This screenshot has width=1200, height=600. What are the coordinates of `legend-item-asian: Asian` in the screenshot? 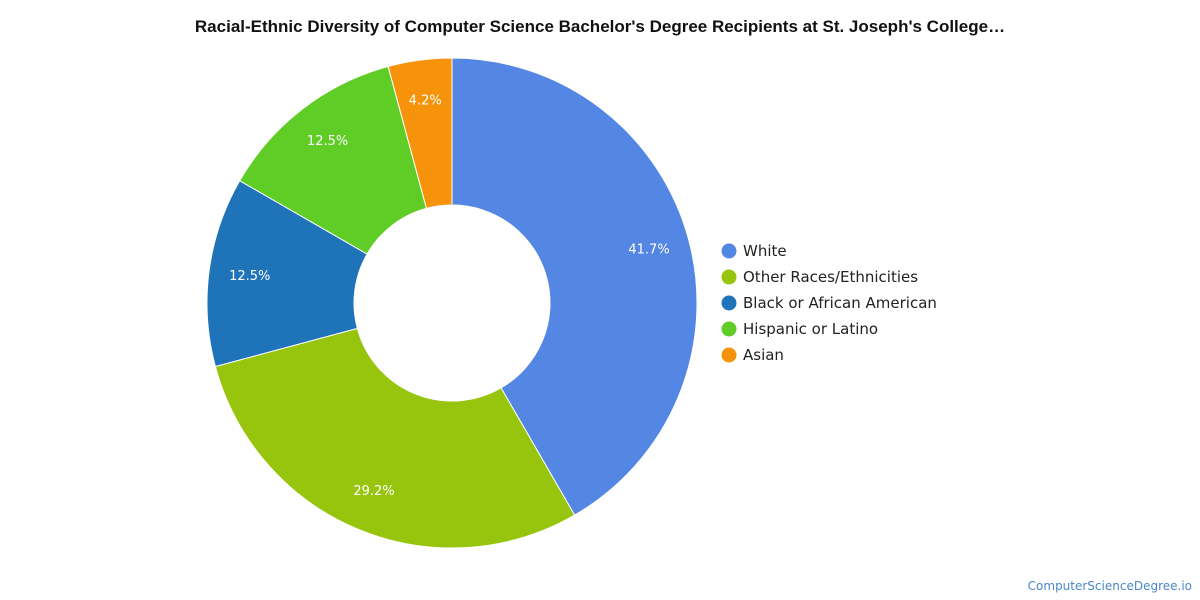 It's located at (752, 355).